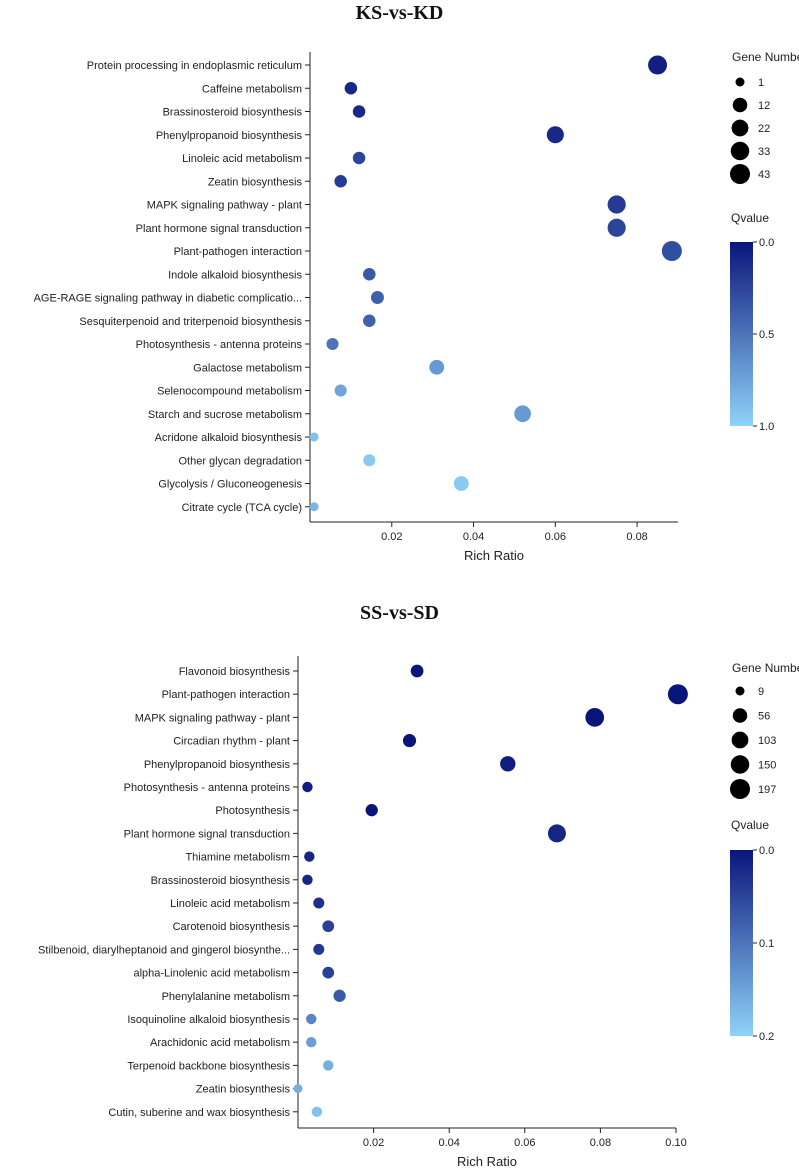 The width and height of the screenshot is (799, 1175). I want to click on x-tick-label: 0.02, so click(373, 1143).